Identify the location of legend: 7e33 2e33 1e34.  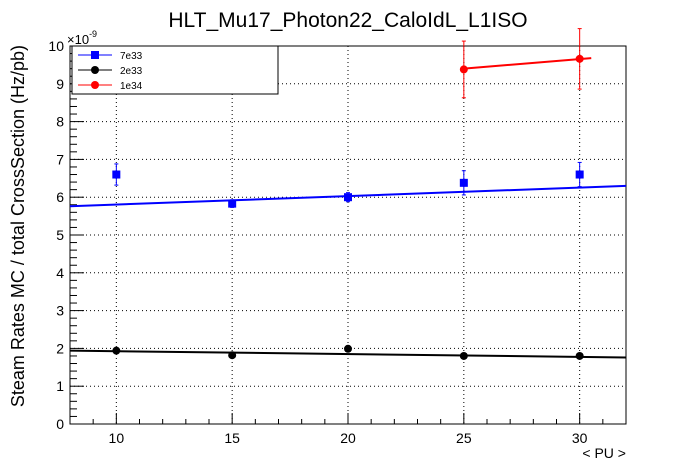
(175, 70).